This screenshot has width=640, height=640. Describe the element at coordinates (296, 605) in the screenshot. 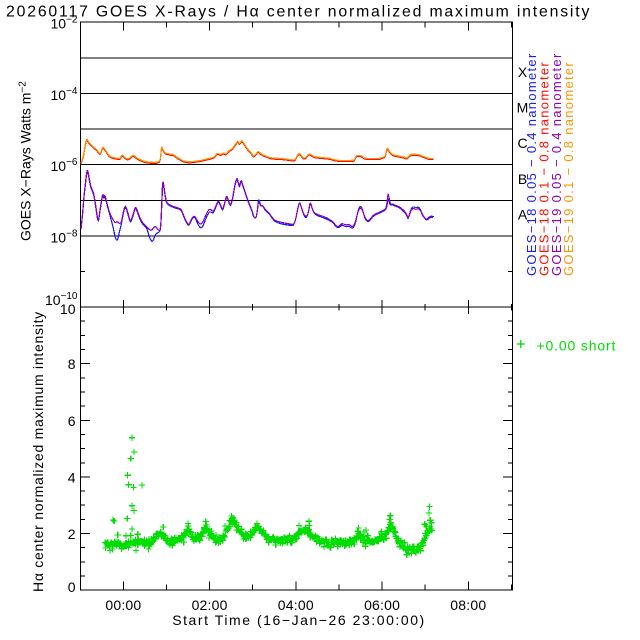

I see `svg-text: 04:00` at that location.